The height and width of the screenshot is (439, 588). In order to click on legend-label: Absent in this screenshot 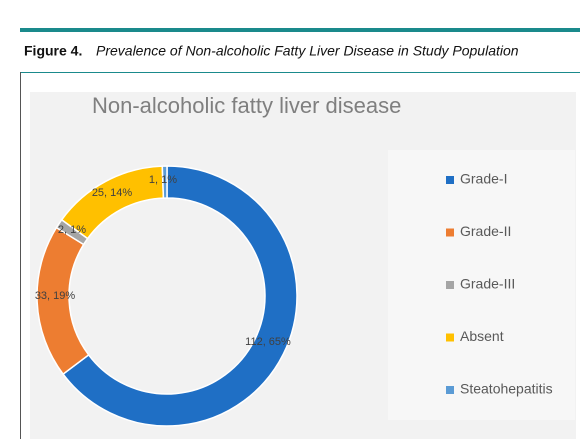, I will do `click(482, 336)`.